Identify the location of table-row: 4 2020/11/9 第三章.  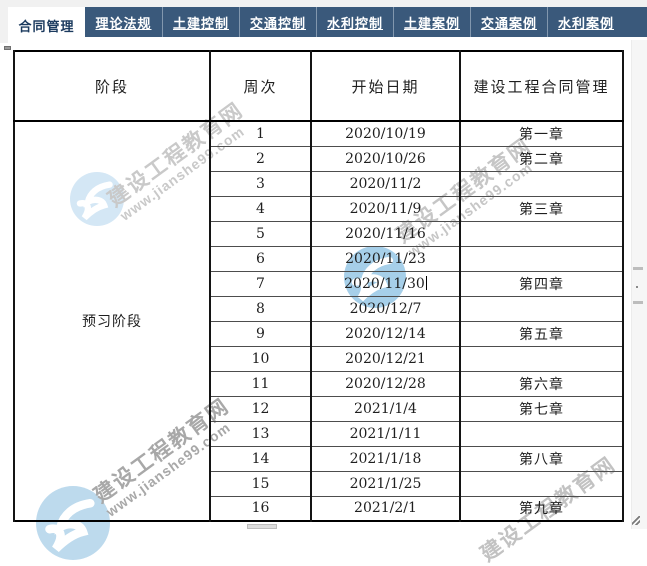
(319, 208).